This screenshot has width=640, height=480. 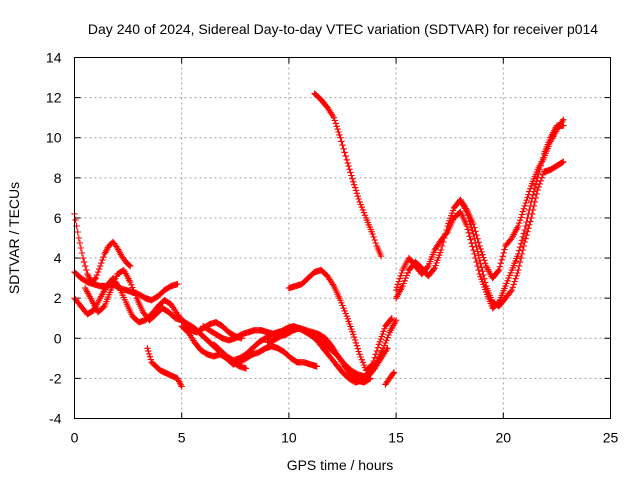 I want to click on series-track-n, so click(x=479, y=217).